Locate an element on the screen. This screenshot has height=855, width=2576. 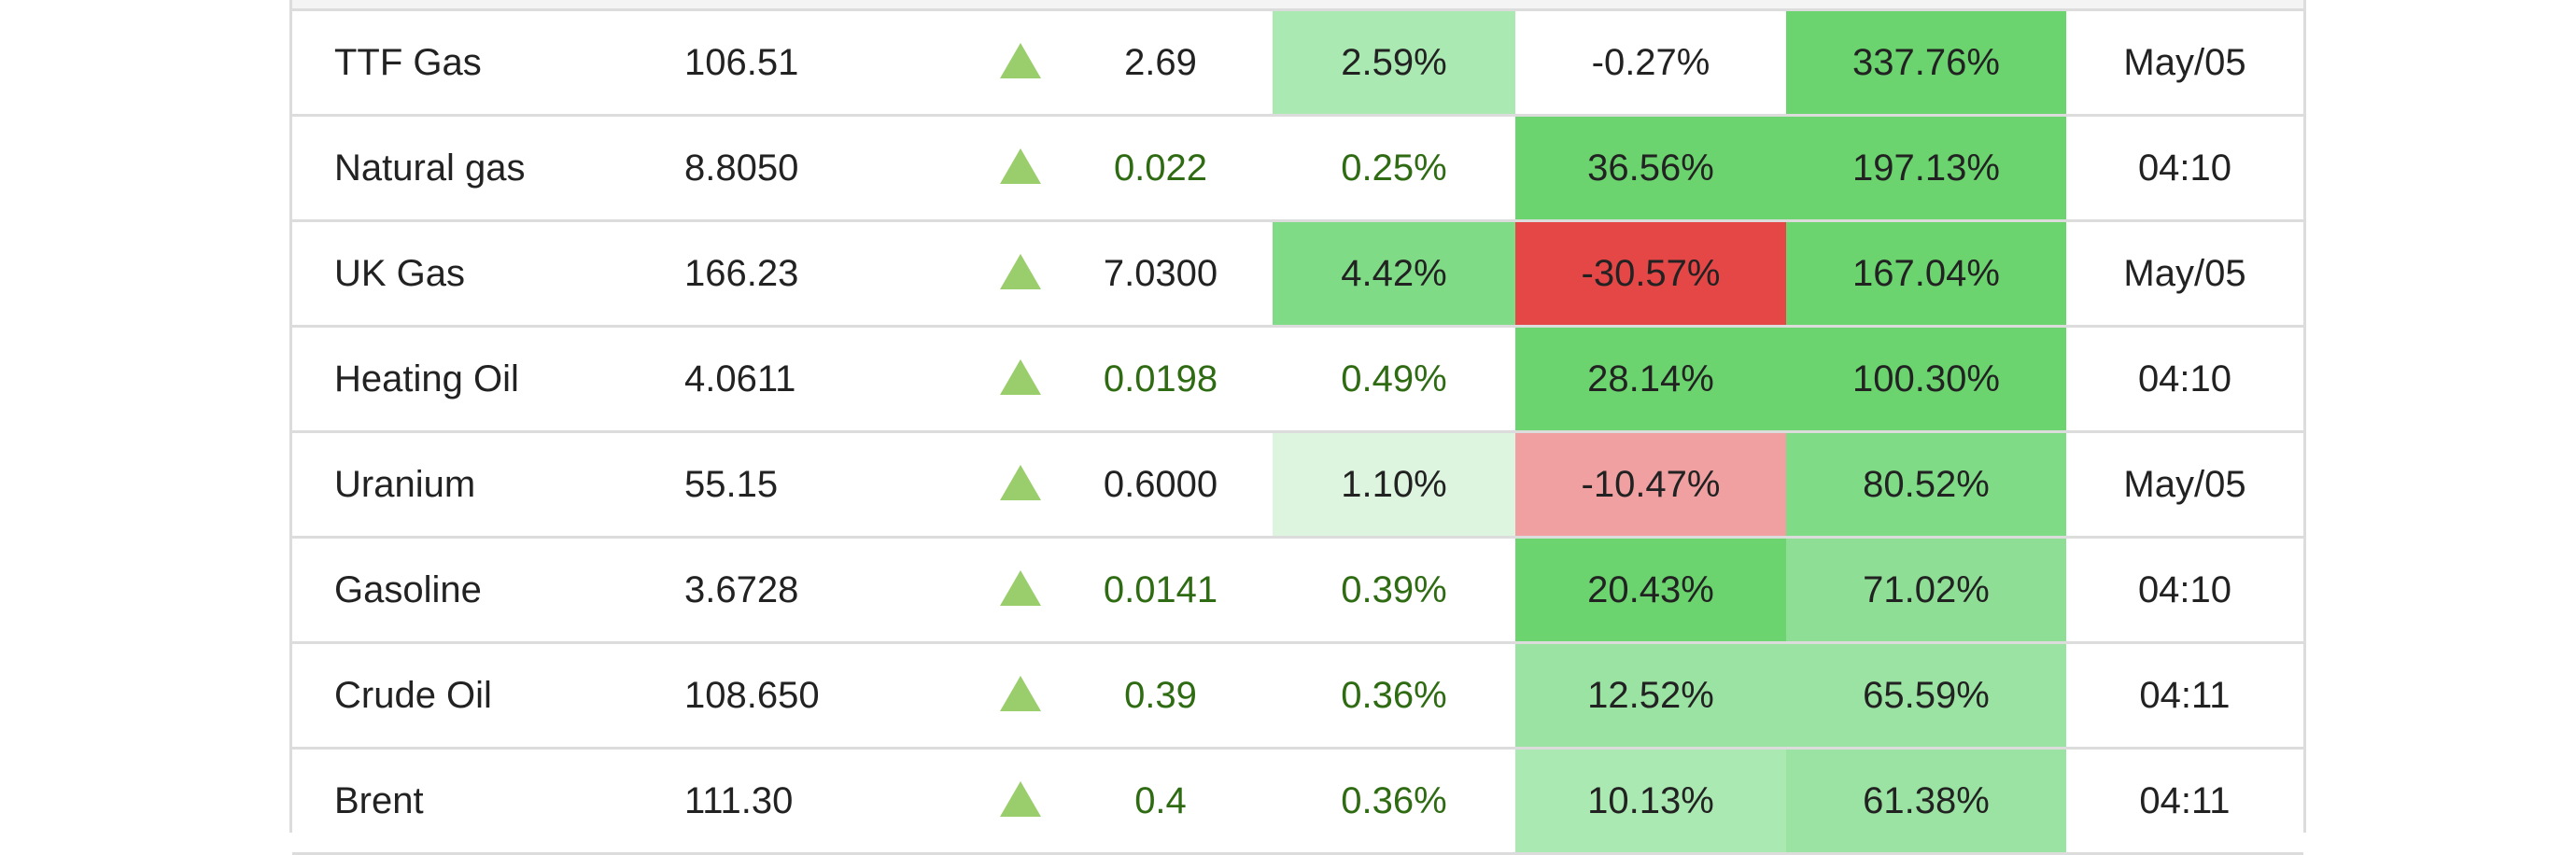
yearly-change-value: 65.59% is located at coordinates (1926, 695).